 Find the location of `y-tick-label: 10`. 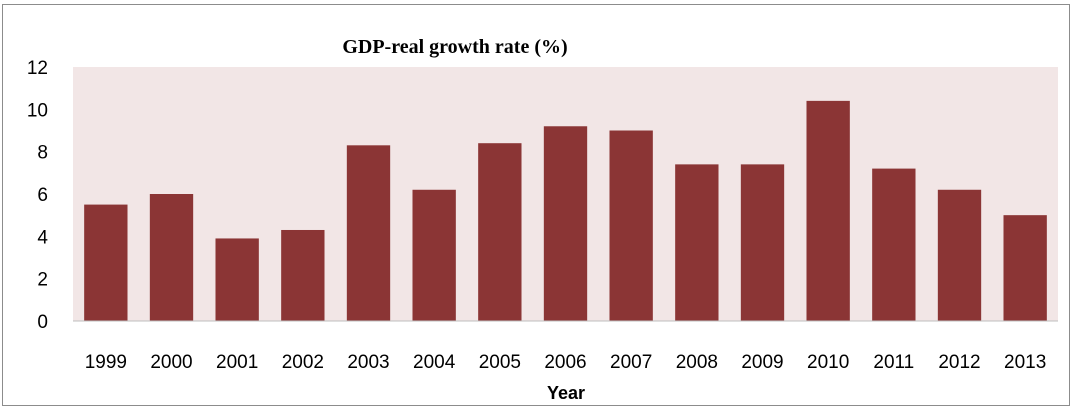

y-tick-label: 10 is located at coordinates (37, 110).